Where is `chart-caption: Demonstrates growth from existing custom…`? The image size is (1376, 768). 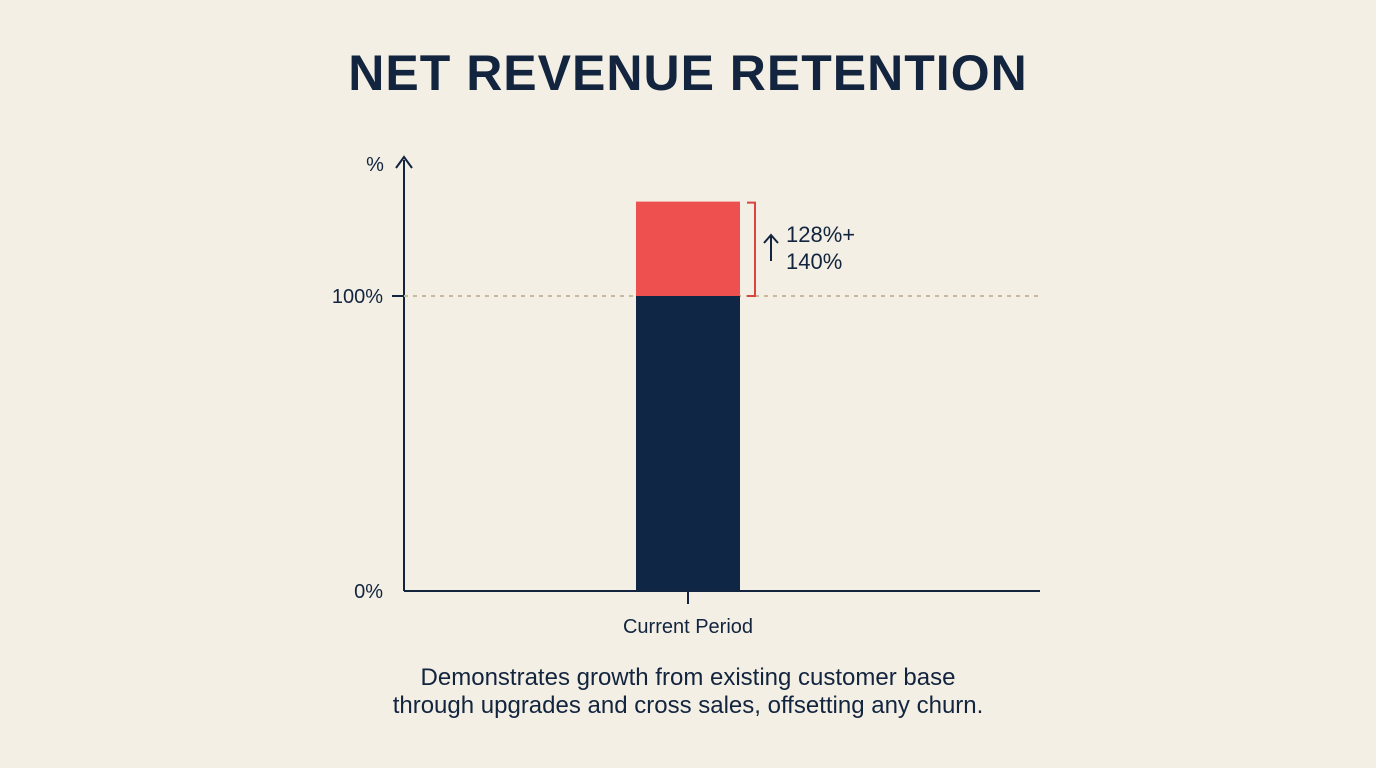 chart-caption: Demonstrates growth from existing custom… is located at coordinates (688, 692).